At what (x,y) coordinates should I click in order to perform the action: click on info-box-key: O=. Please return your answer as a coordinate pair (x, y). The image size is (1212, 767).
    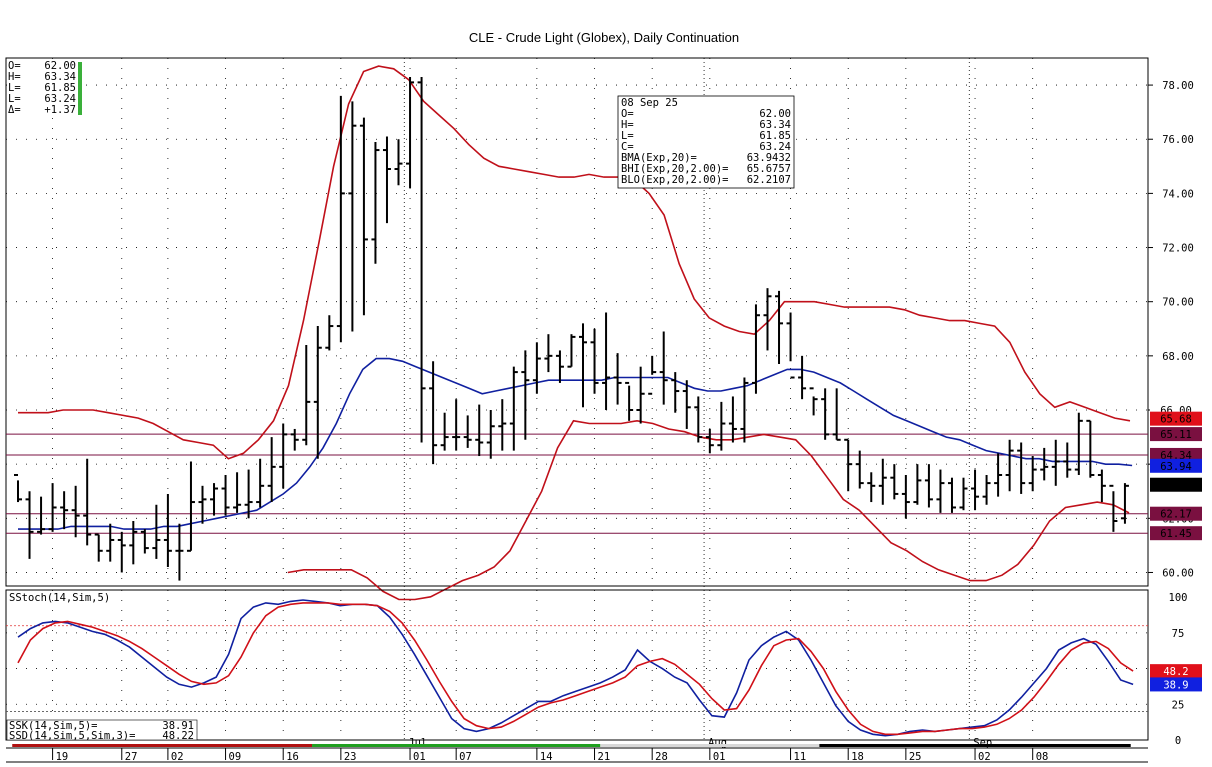
    Looking at the image, I should click on (627, 114).